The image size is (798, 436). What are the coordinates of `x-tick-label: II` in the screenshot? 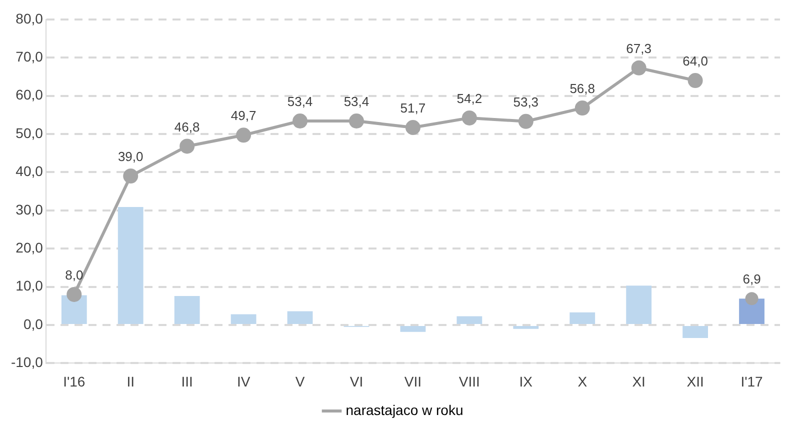 It's located at (130, 381).